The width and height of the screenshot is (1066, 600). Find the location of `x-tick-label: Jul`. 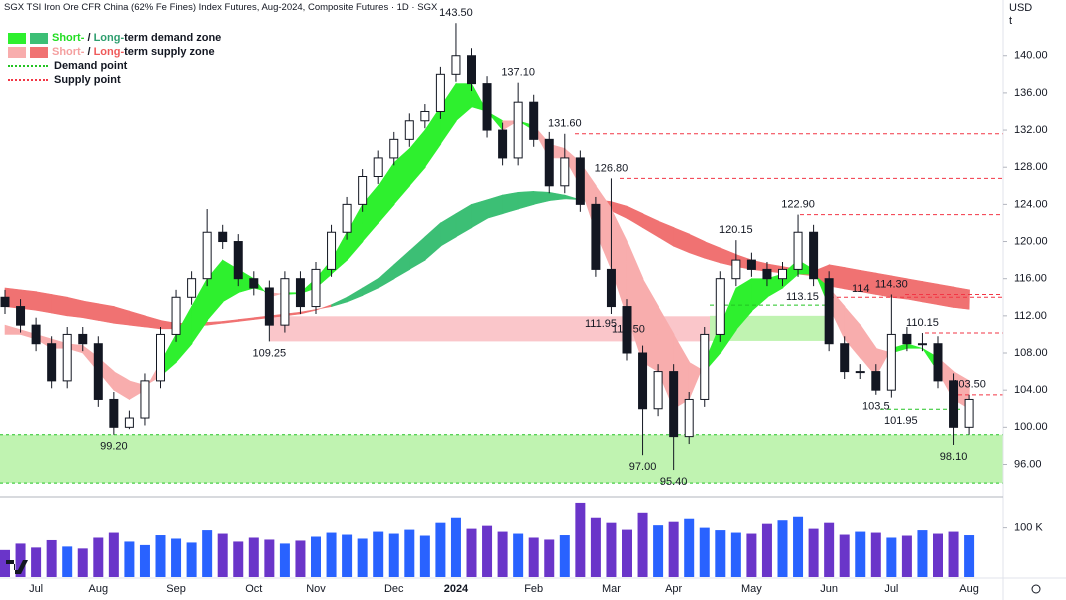

x-tick-label: Jul is located at coordinates (36, 589).